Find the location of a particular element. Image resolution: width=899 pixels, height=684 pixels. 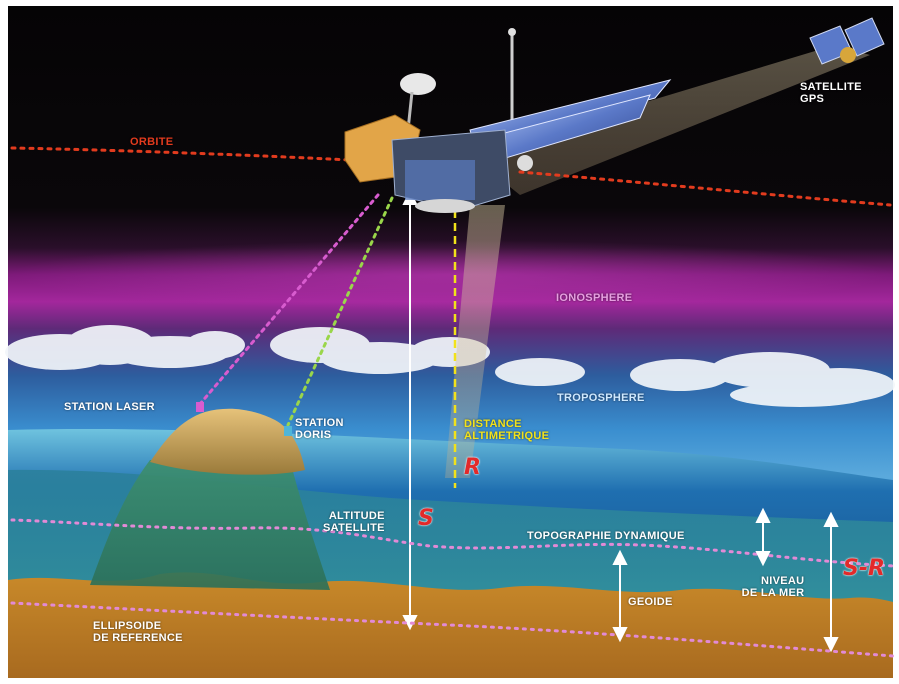

gps-satellite is located at coordinates (847, 41).